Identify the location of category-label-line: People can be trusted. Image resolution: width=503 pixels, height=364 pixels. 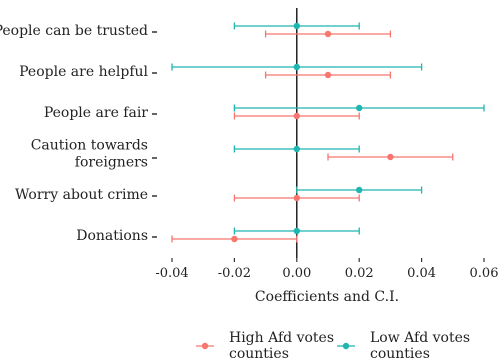
(74, 31).